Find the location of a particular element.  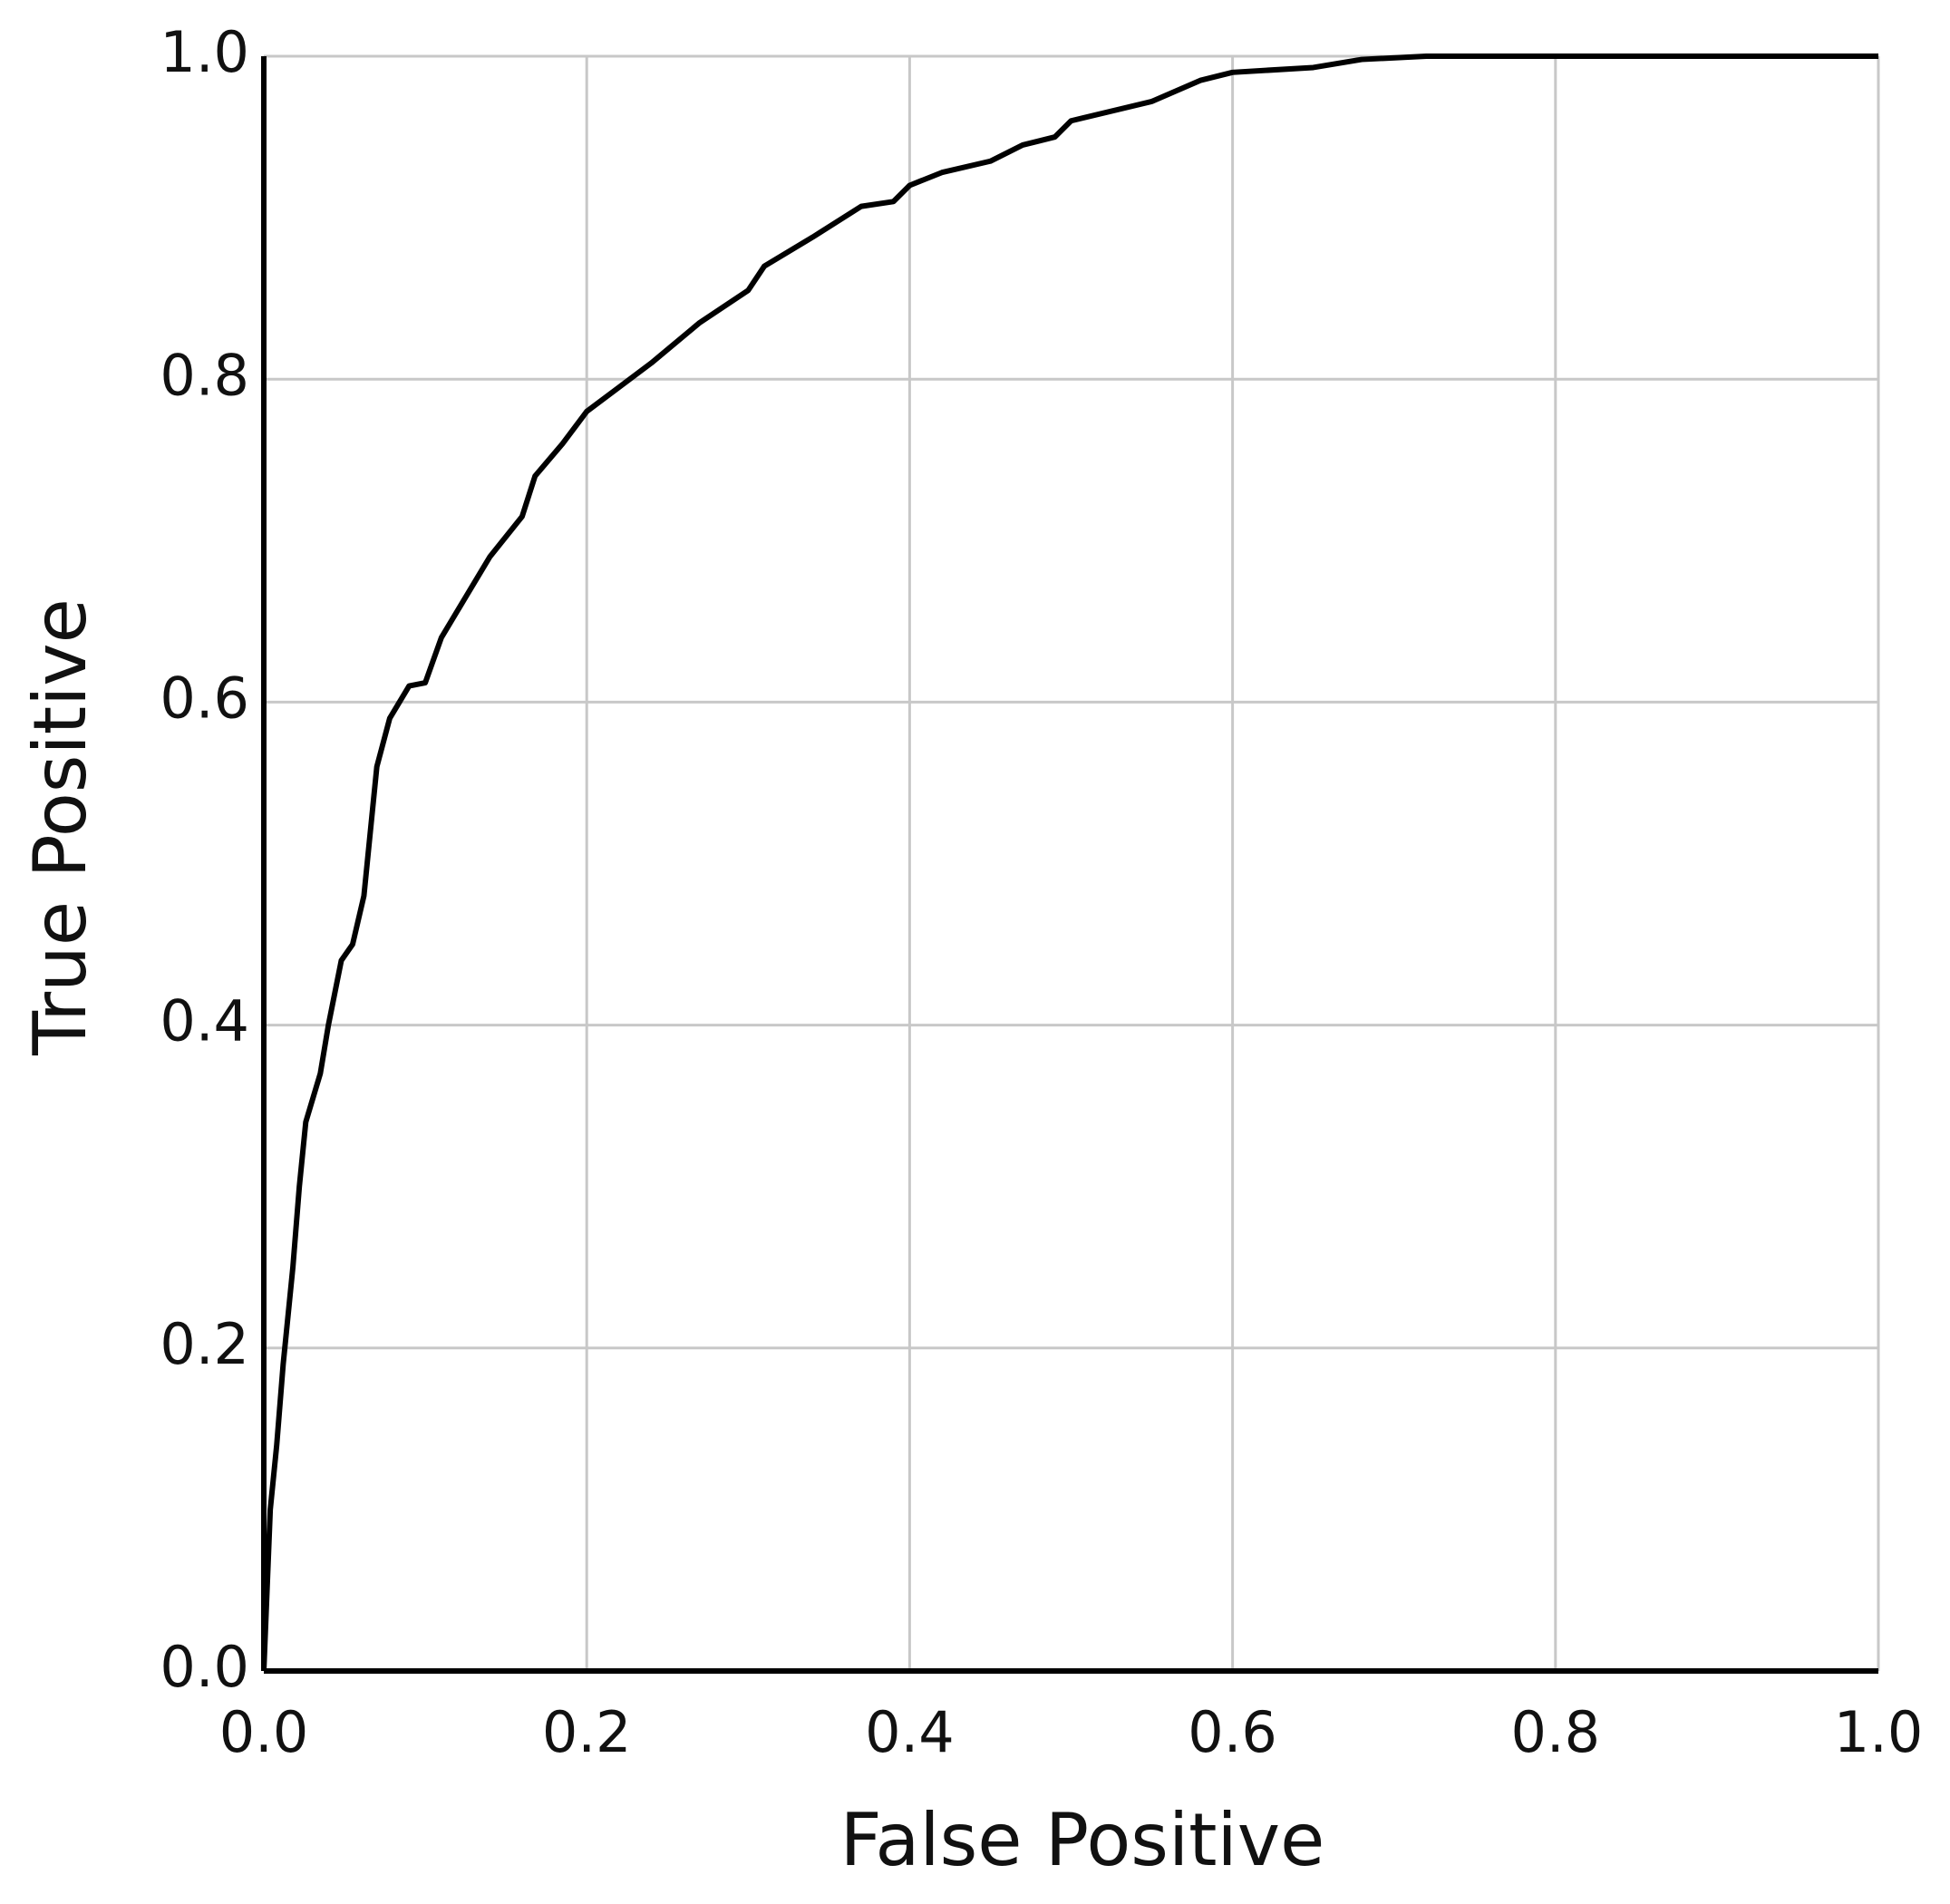

x-tick-label: 0.2 is located at coordinates (587, 1732).